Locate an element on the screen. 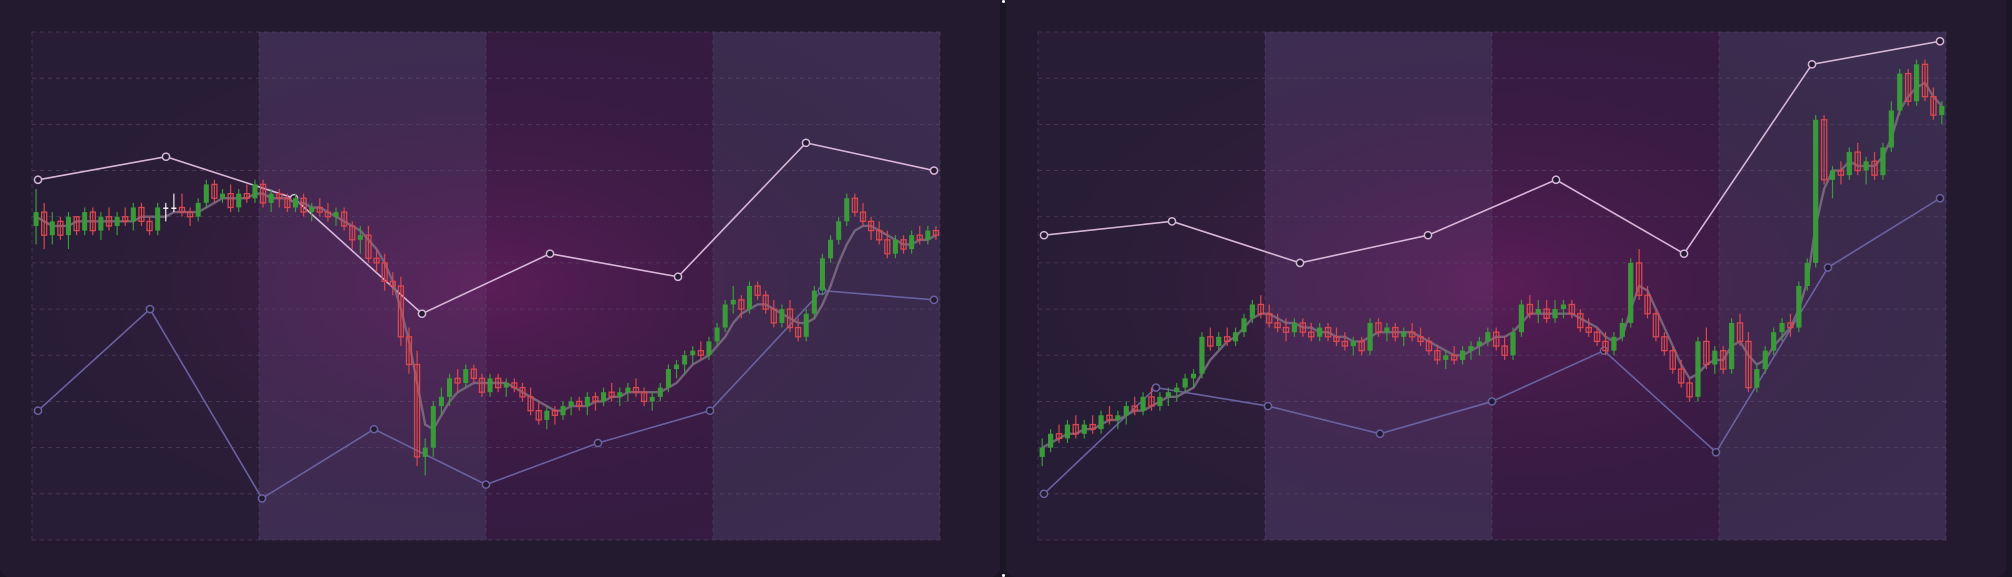  split-handle-dot-top is located at coordinates (1003, 1).